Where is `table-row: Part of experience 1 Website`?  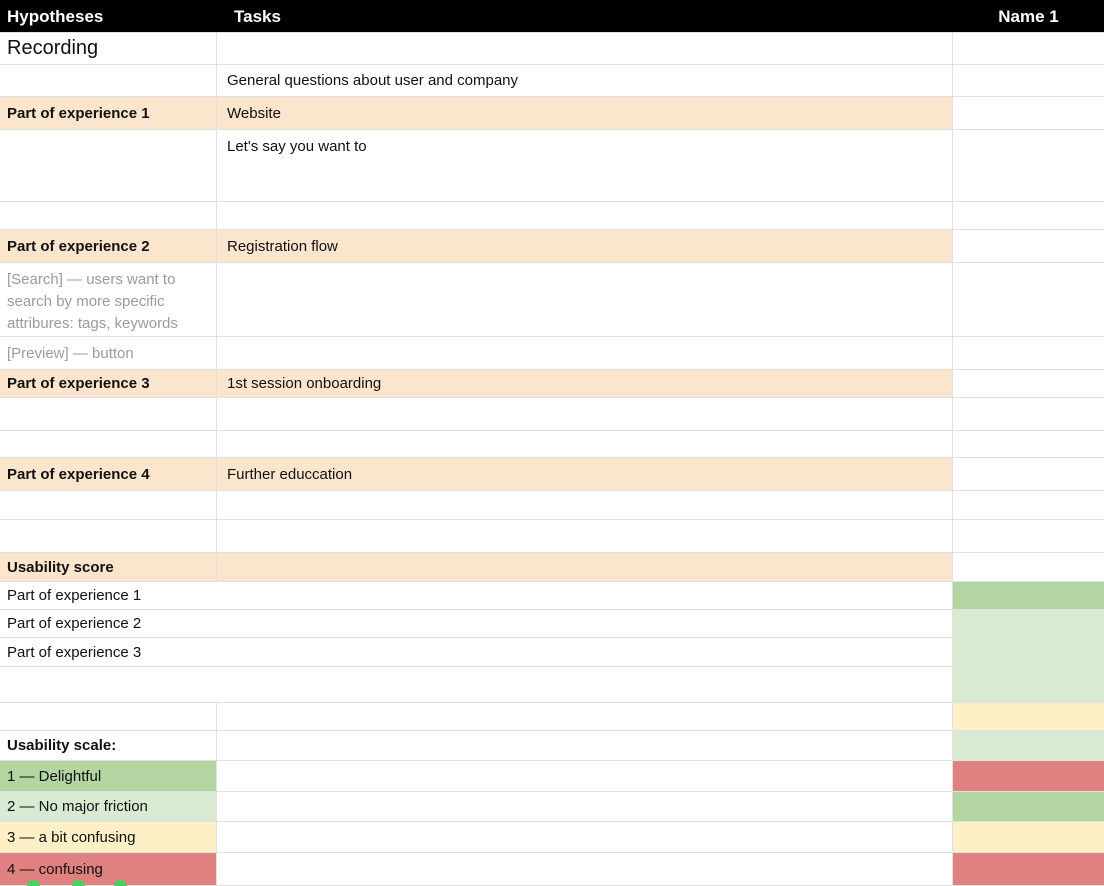 table-row: Part of experience 1 Website is located at coordinates (552, 113).